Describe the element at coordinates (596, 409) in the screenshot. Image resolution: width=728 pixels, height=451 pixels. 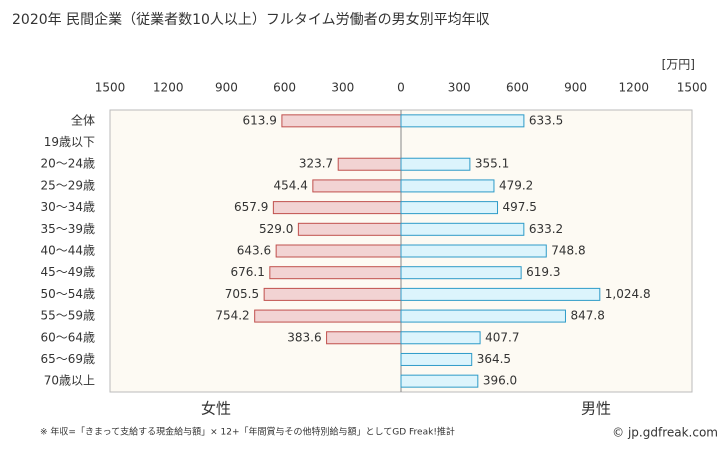
I see `legend-label: 男性` at that location.